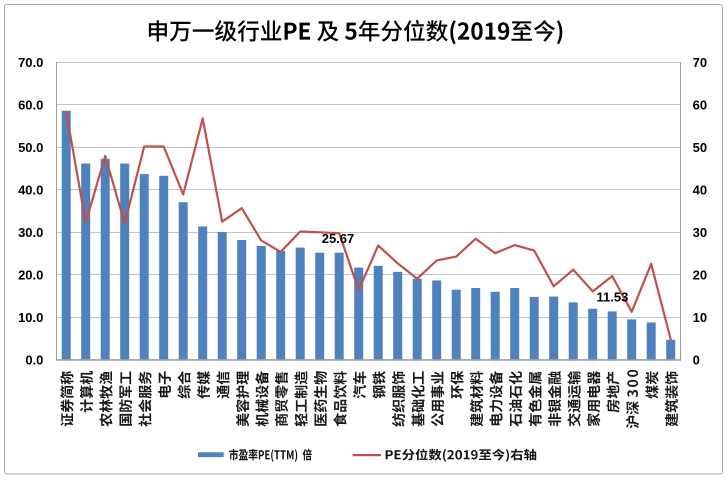  Describe the element at coordinates (338, 238) in the screenshot. I see `svg-text: 25.67` at that location.